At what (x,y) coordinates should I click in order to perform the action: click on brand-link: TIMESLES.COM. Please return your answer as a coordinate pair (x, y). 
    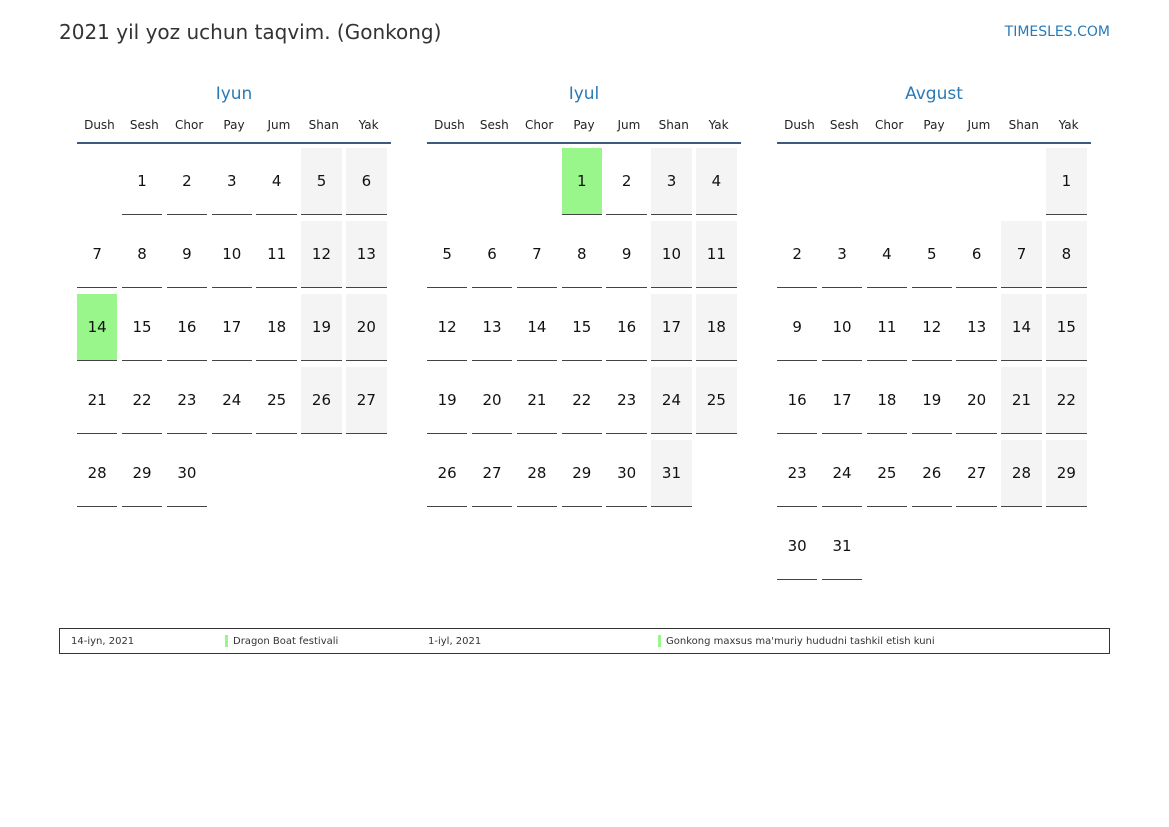
    Looking at the image, I should click on (1057, 32).